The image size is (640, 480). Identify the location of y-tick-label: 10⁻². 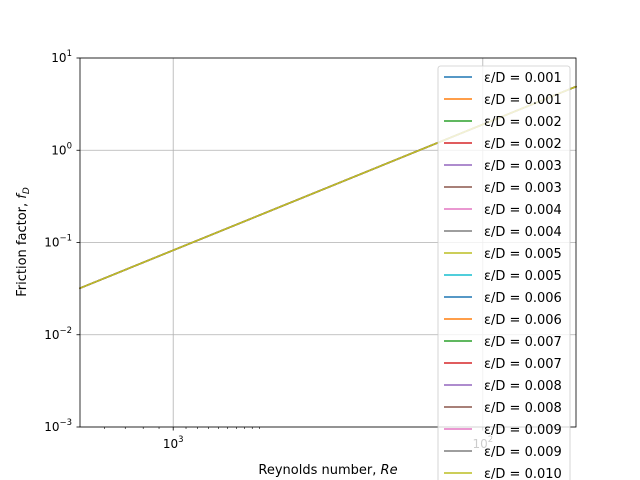
(58, 334).